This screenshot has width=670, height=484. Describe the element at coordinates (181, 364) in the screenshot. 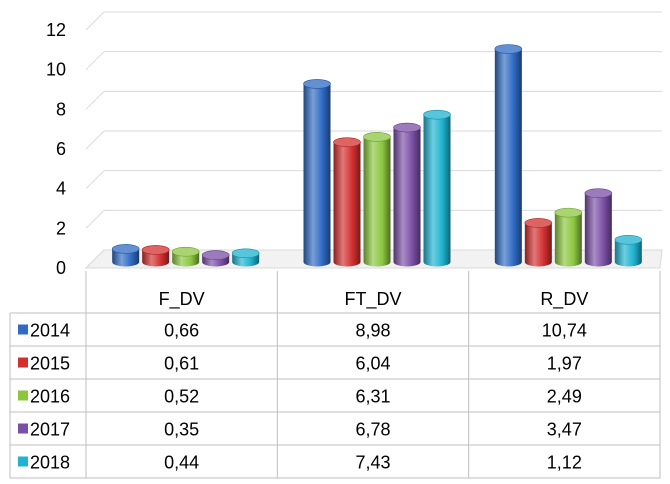

I see `table-value: 0,61` at that location.